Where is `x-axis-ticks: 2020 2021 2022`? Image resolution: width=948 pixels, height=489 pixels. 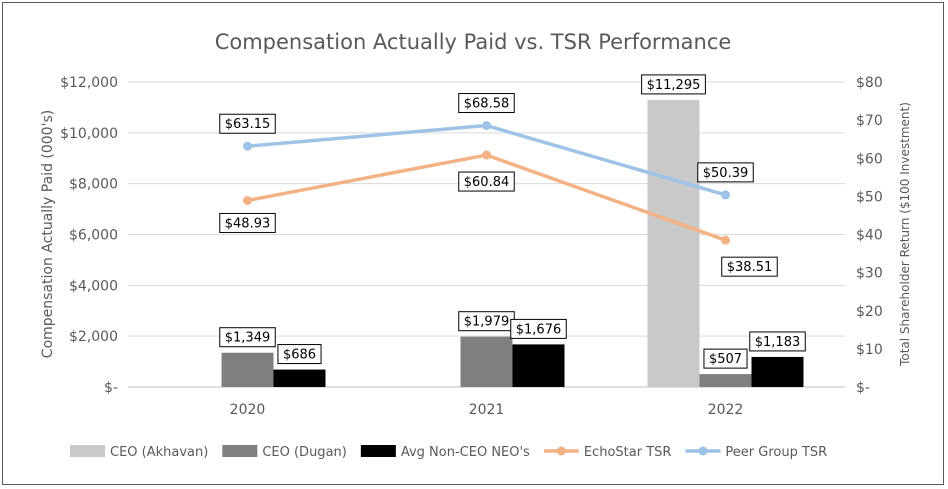
x-axis-ticks: 2020 2021 2022 is located at coordinates (487, 410).